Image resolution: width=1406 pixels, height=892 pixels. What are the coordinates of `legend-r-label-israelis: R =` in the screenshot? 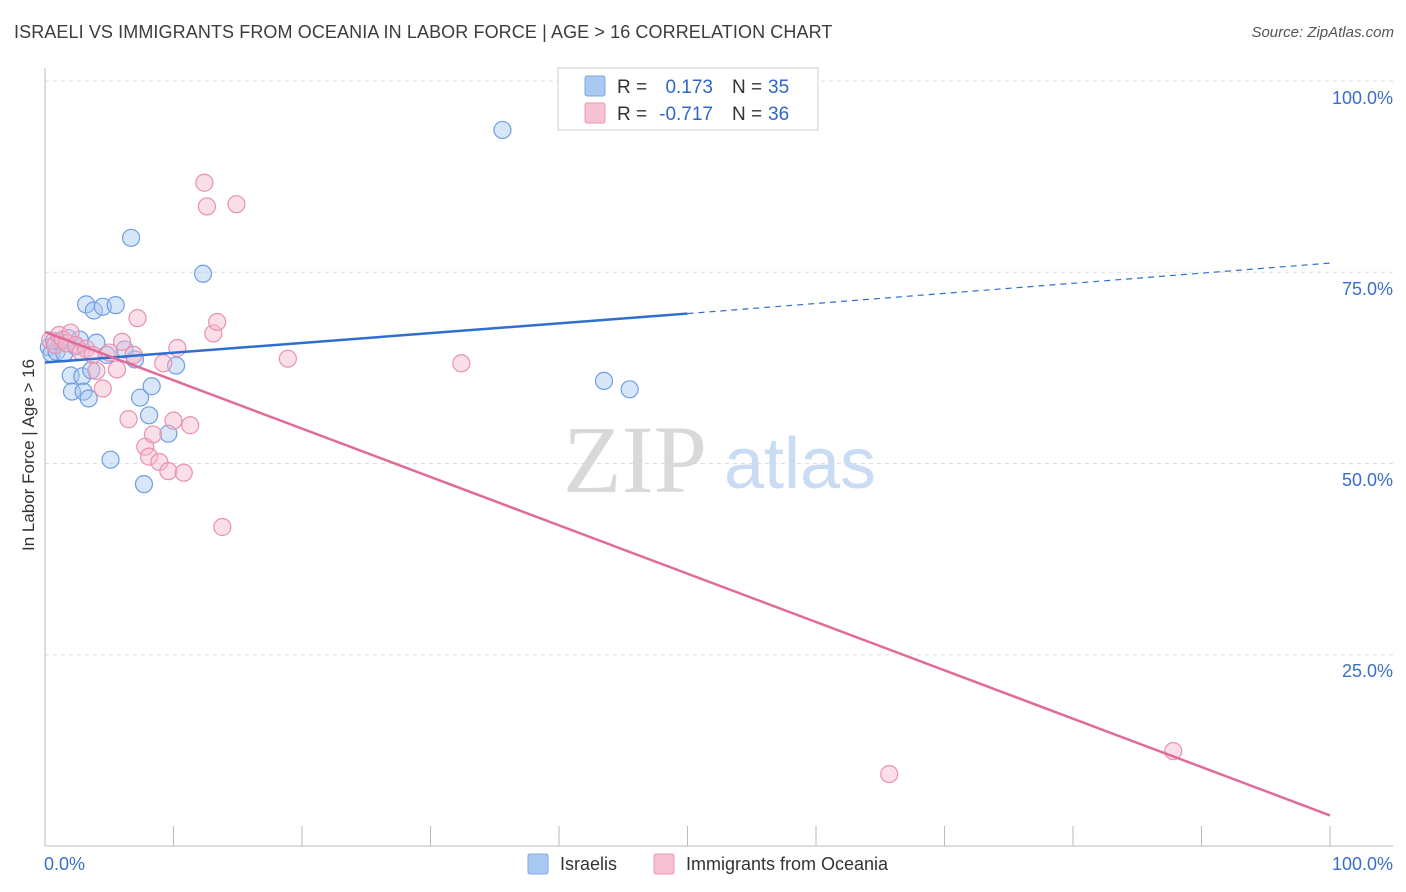 It's located at (632, 87).